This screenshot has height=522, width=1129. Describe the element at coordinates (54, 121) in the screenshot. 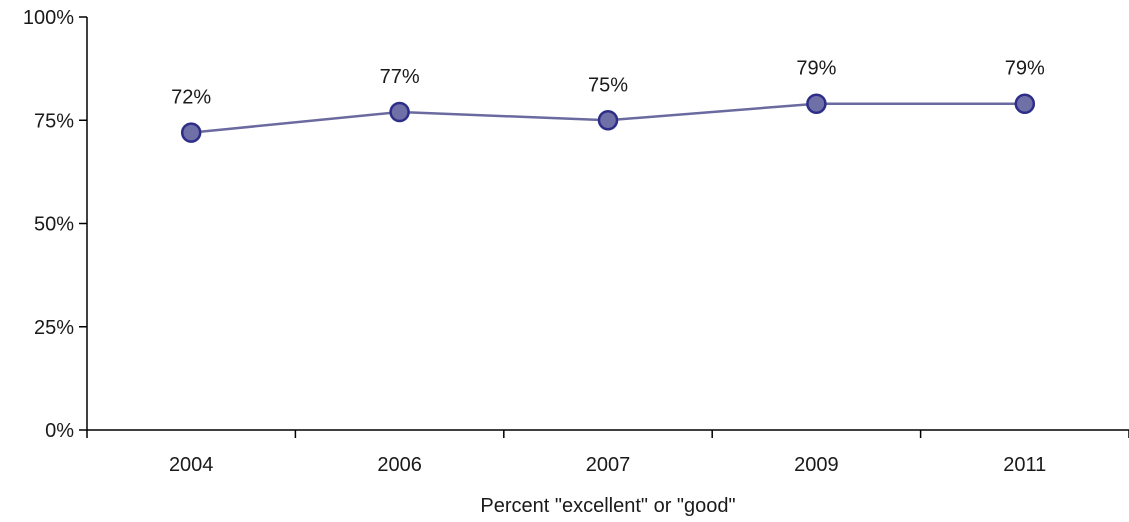

I see `y-tick-label: 75%` at that location.